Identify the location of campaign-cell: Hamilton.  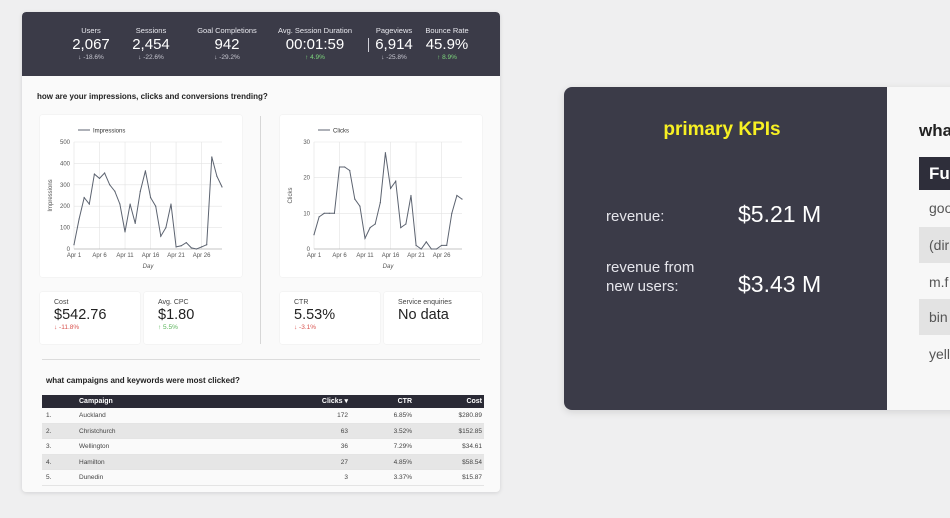
(92, 462).